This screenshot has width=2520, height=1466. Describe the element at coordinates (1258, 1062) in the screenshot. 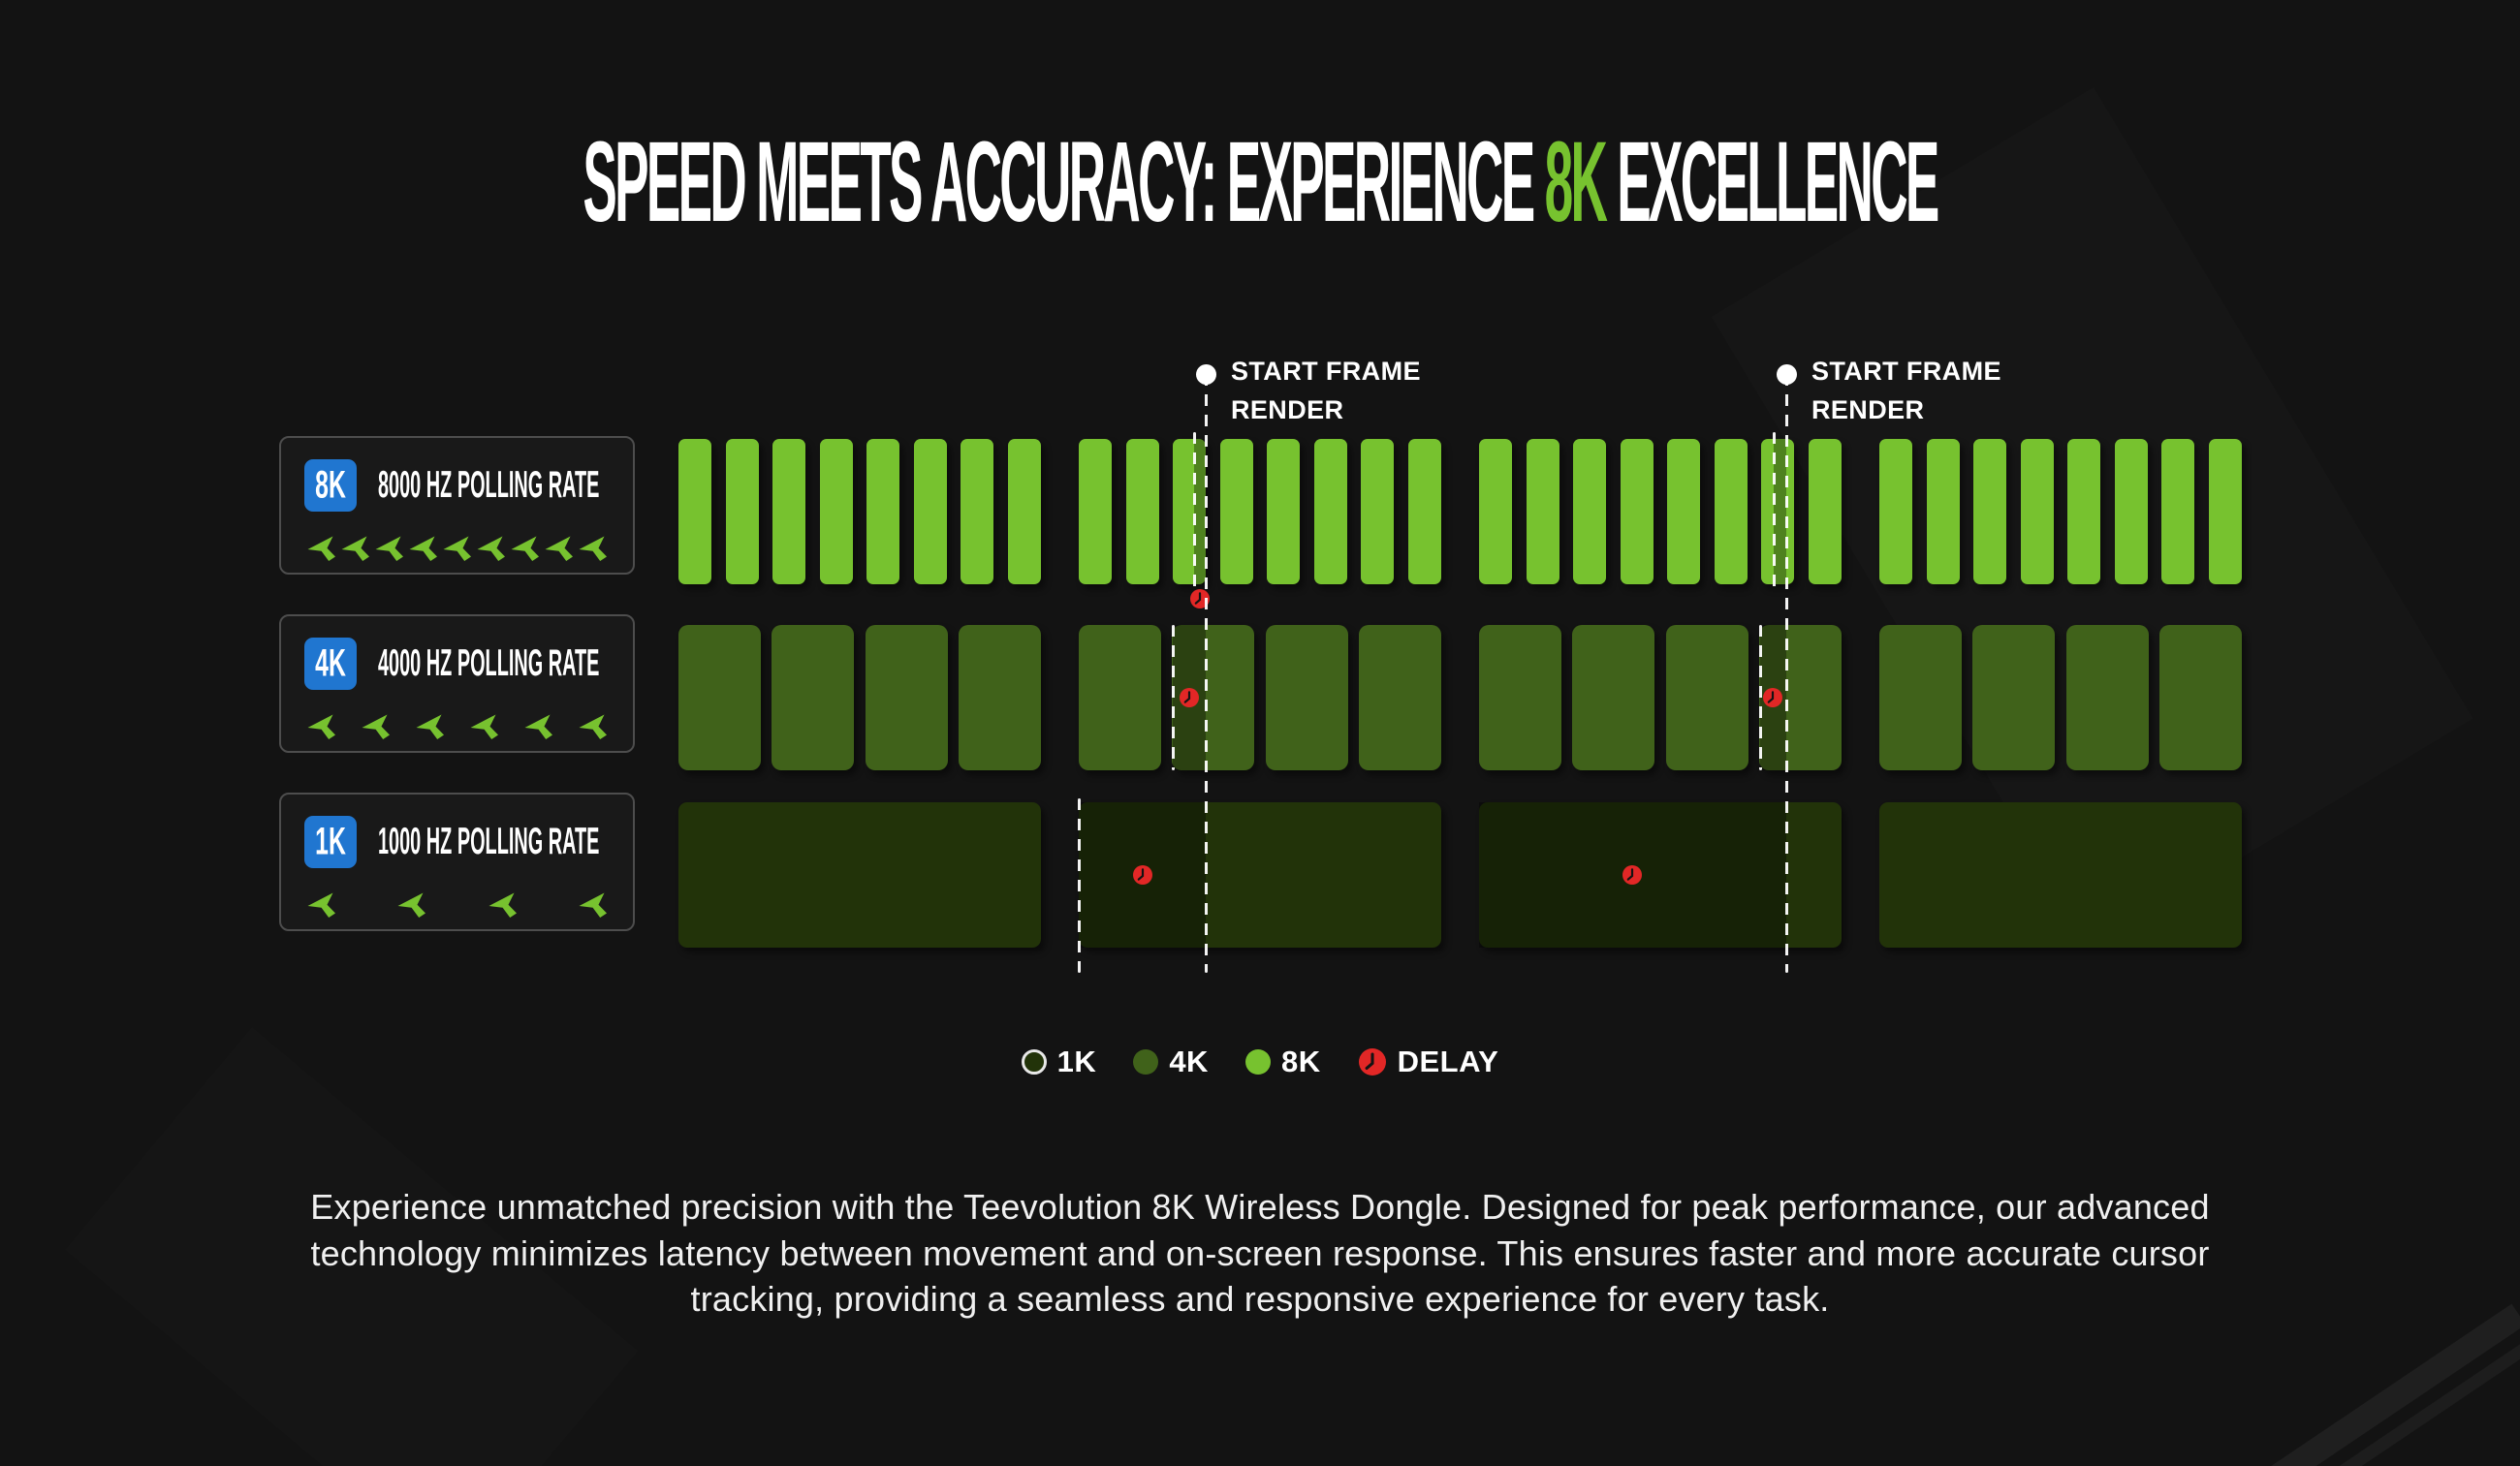

I see `legend-swatch-8k` at that location.